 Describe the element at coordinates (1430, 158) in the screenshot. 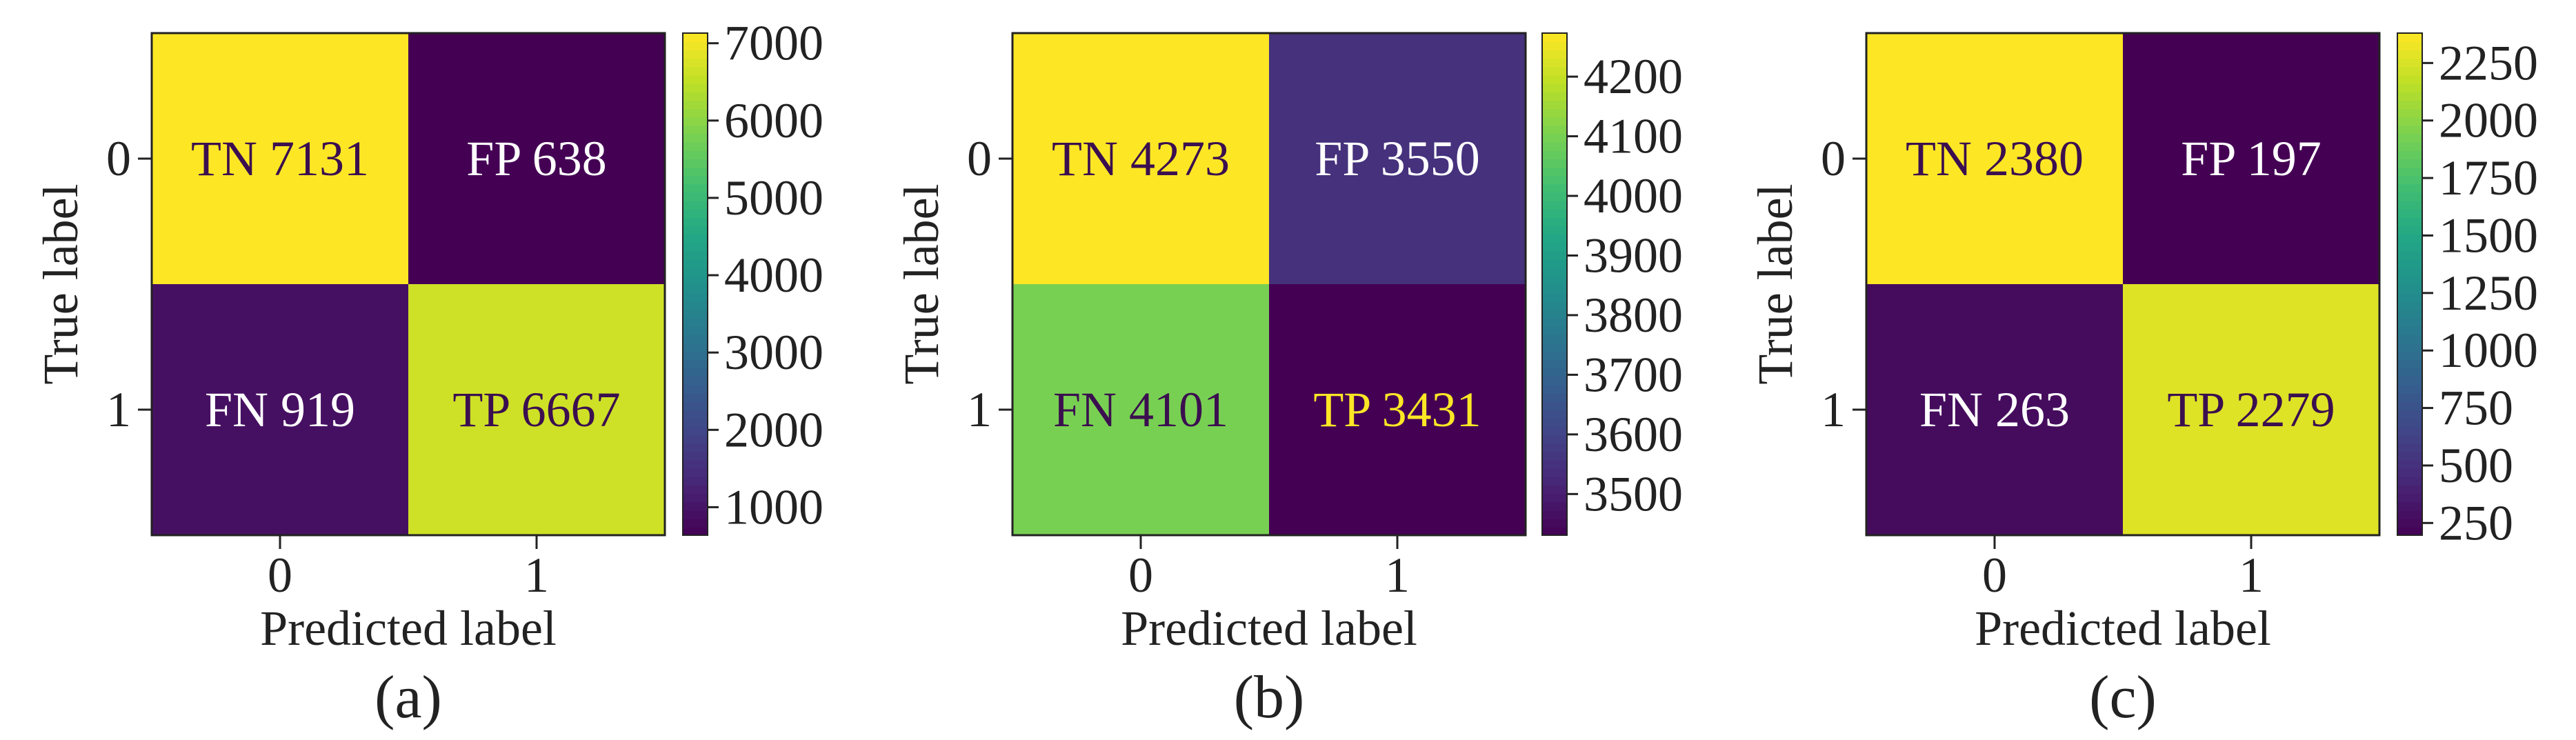

I see `cell-count: 3550` at that location.